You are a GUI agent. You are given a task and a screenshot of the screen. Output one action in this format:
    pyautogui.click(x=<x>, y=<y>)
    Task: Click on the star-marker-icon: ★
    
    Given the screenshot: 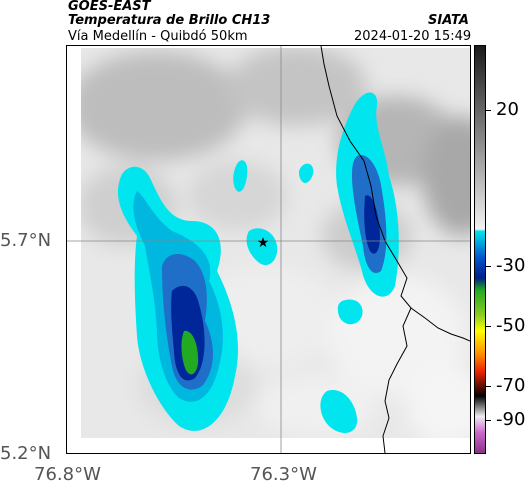 What is the action you would take?
    pyautogui.click(x=263, y=243)
    